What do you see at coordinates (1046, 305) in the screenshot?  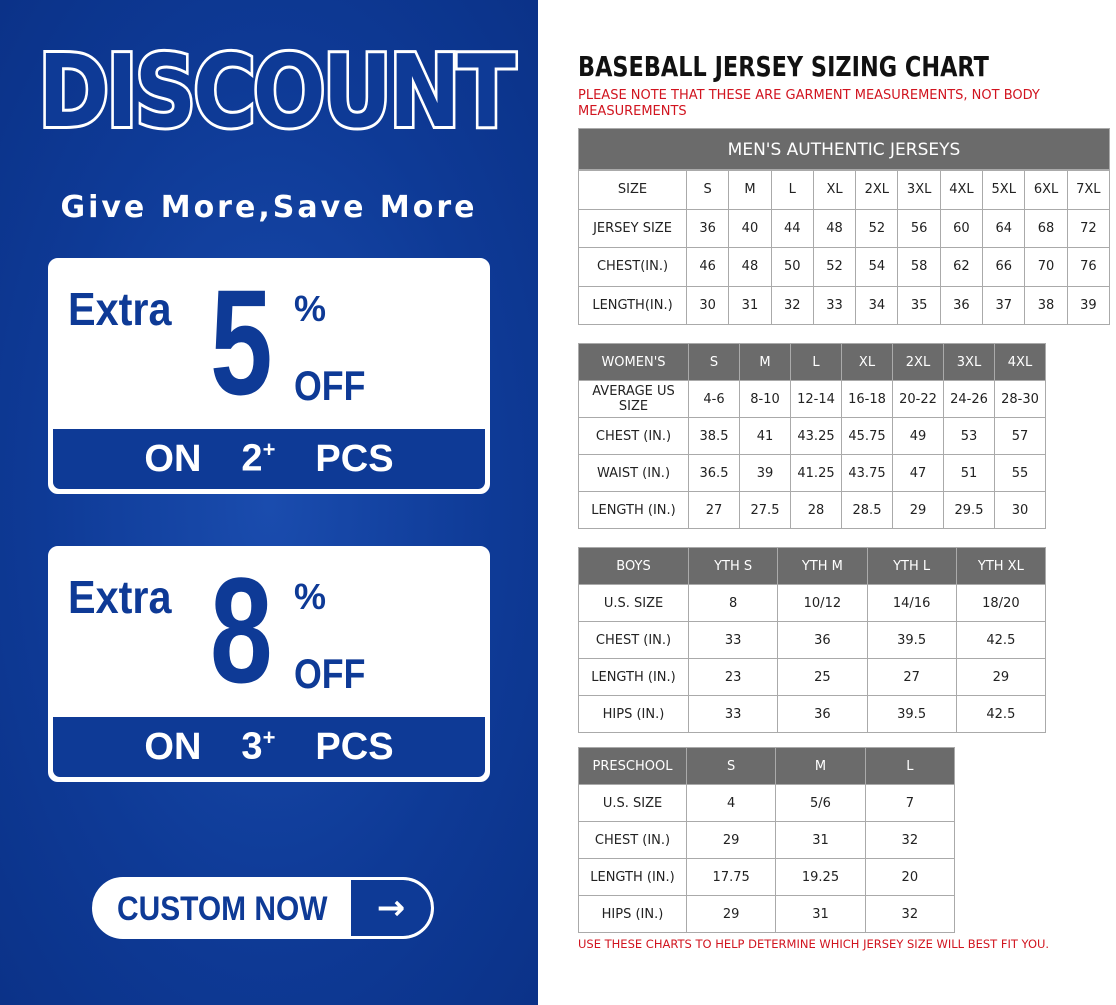 I see `table-cell: 38` at bounding box center [1046, 305].